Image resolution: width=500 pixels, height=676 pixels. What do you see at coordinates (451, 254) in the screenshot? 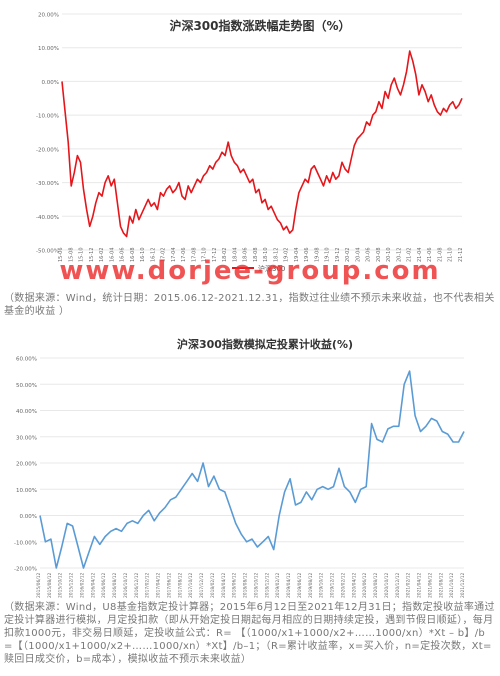
I see `x-tick-label: 21-10` at bounding box center [451, 254].